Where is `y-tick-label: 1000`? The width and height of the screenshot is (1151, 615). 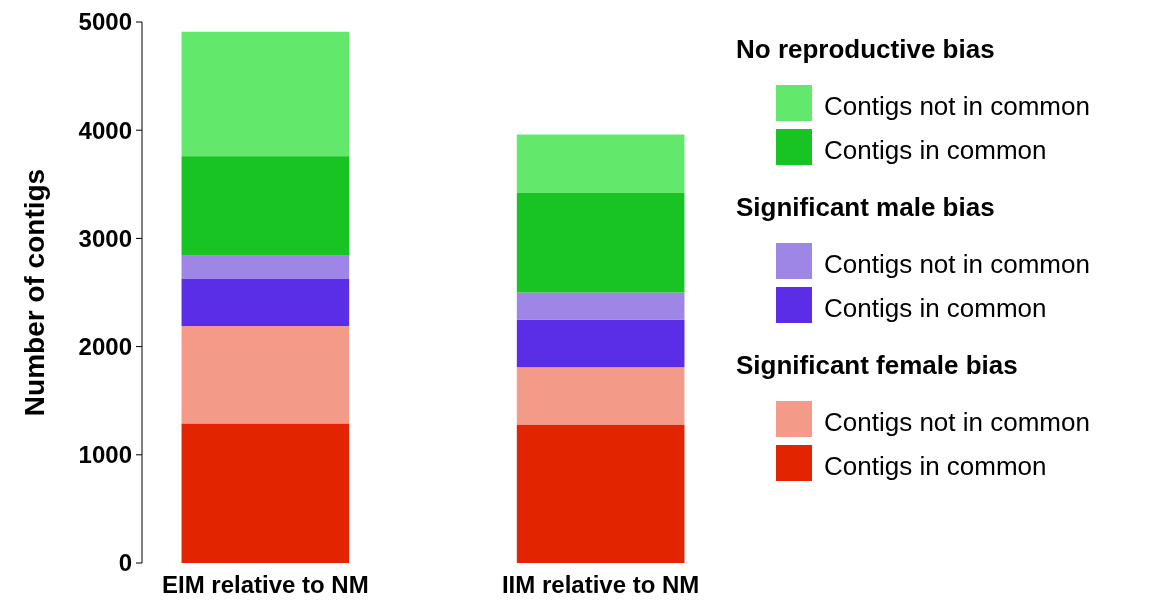 y-tick-label: 1000 is located at coordinates (105, 455).